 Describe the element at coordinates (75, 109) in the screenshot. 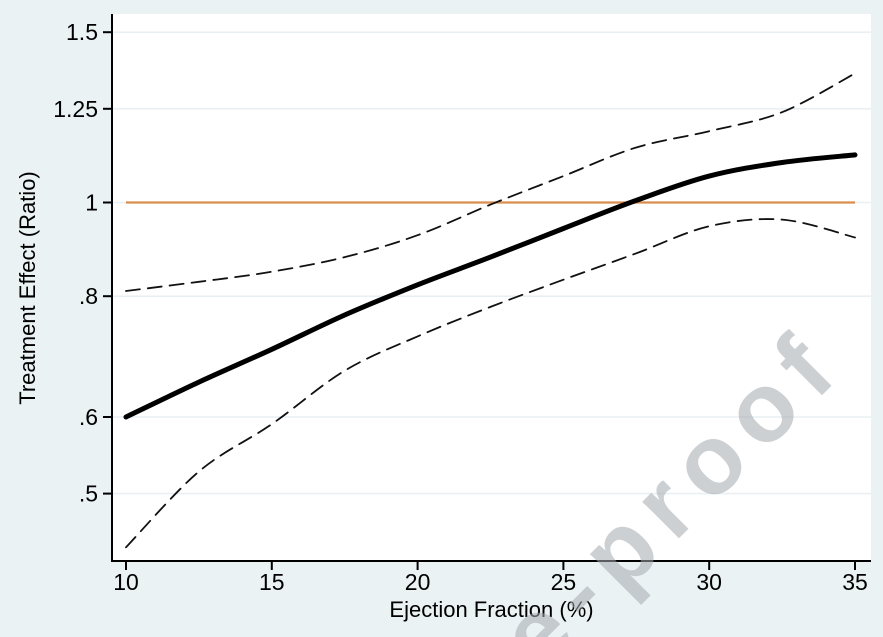

I see `y-tick-label: 1.25` at that location.